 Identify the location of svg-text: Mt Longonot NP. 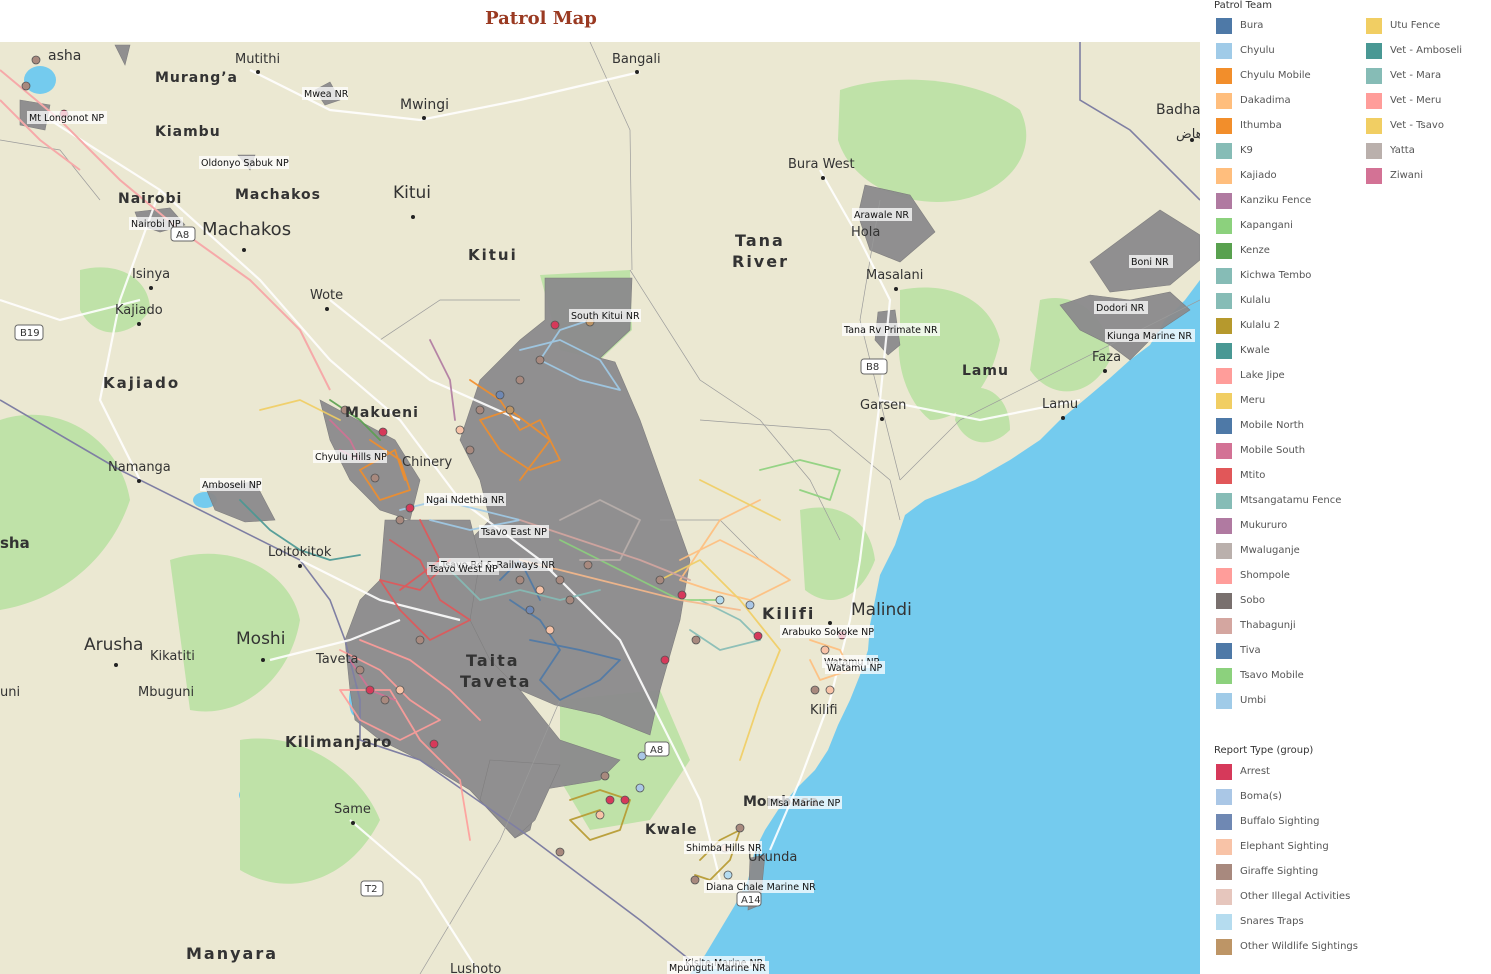
(66, 118).